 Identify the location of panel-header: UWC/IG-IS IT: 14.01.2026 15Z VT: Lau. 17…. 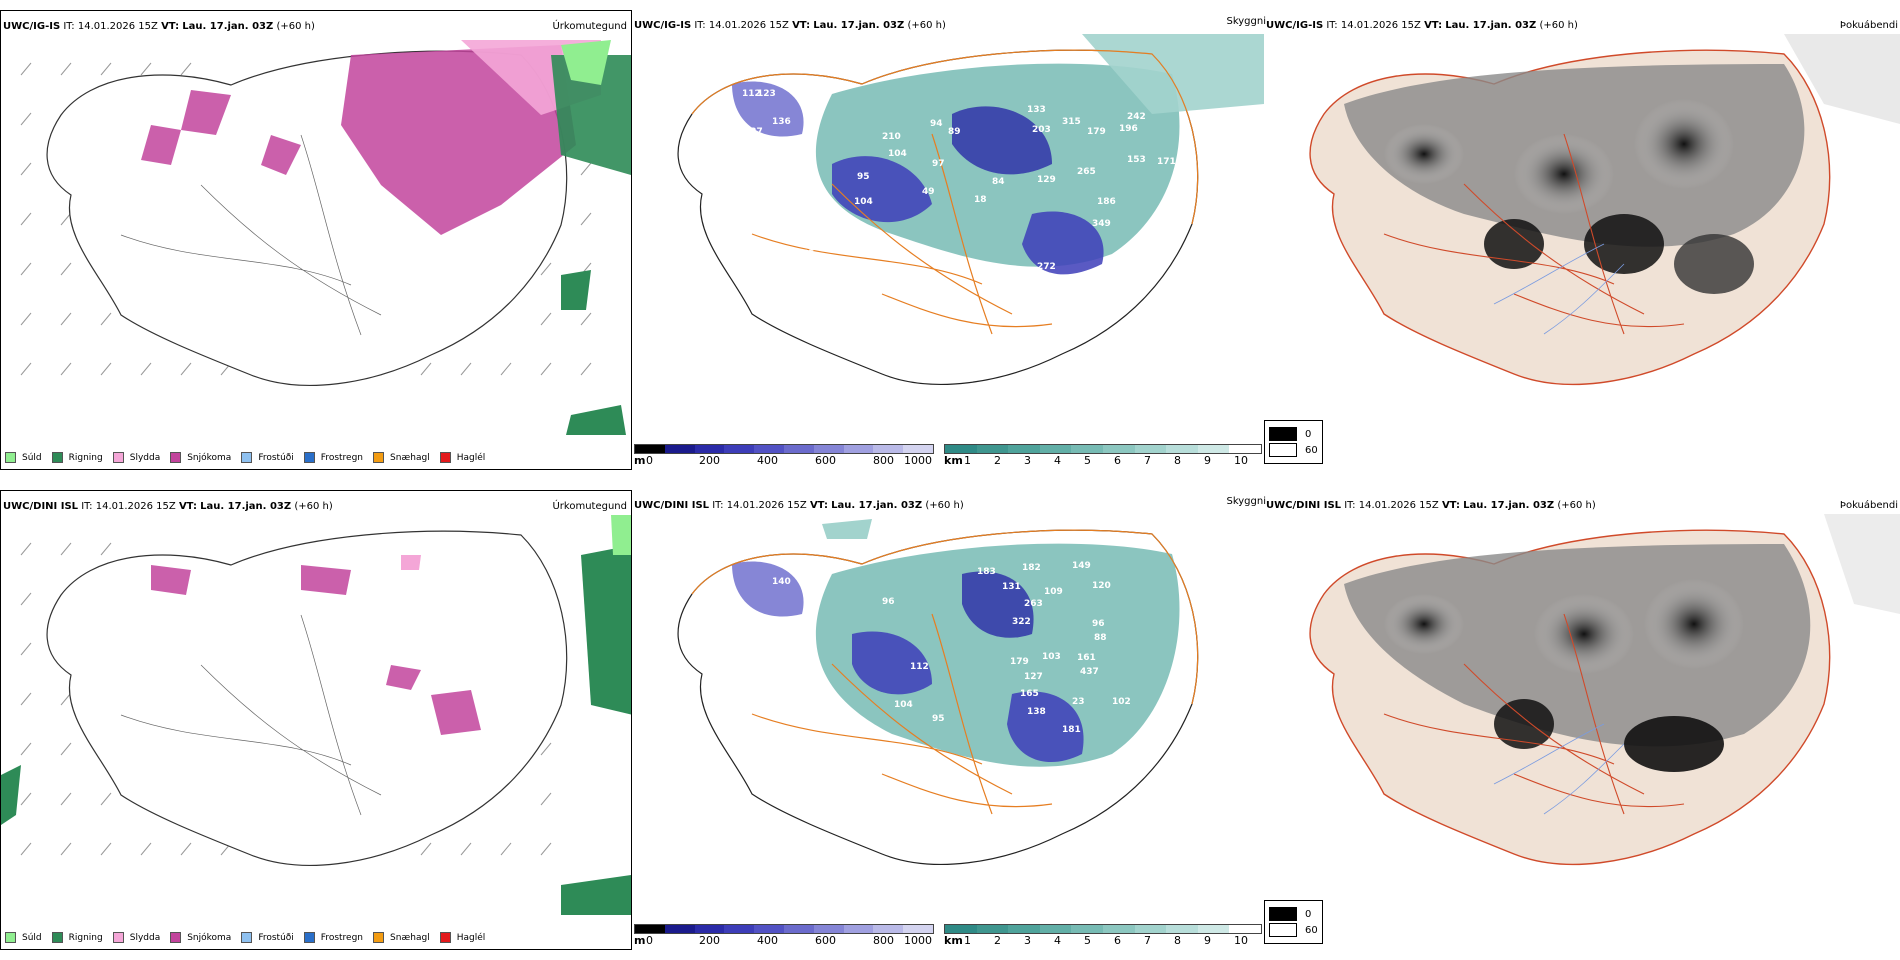
(159, 26).